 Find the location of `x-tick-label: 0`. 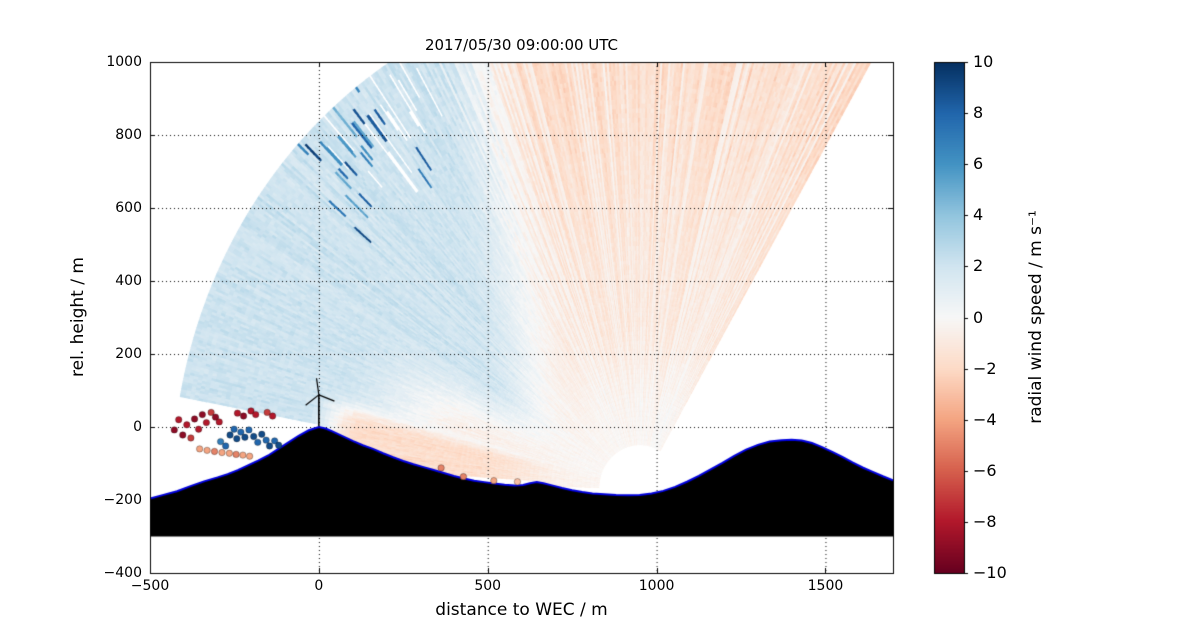

x-tick-label: 0 is located at coordinates (319, 586).